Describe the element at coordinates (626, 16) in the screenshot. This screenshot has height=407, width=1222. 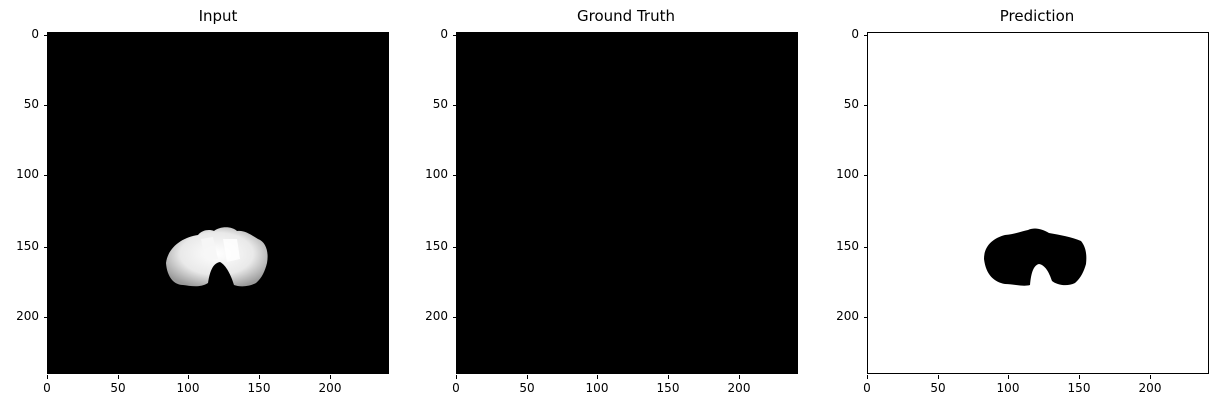
I see `panel-title: Ground Truth` at that location.